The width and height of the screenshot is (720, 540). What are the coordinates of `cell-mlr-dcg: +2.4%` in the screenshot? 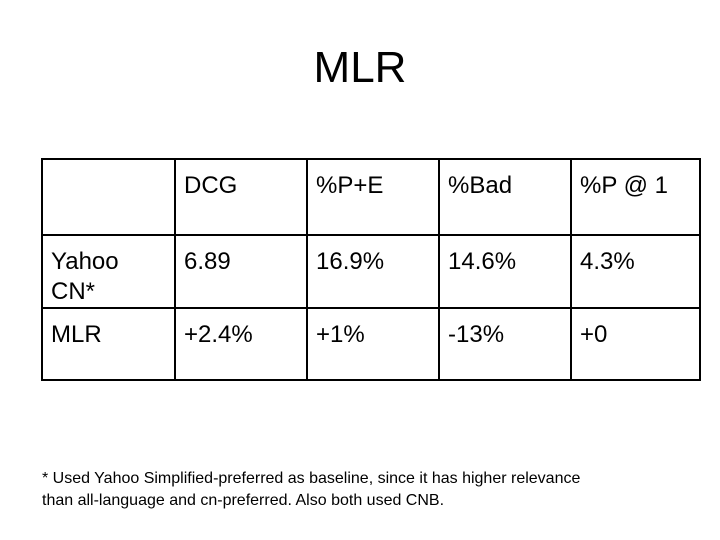 It's located at (241, 344).